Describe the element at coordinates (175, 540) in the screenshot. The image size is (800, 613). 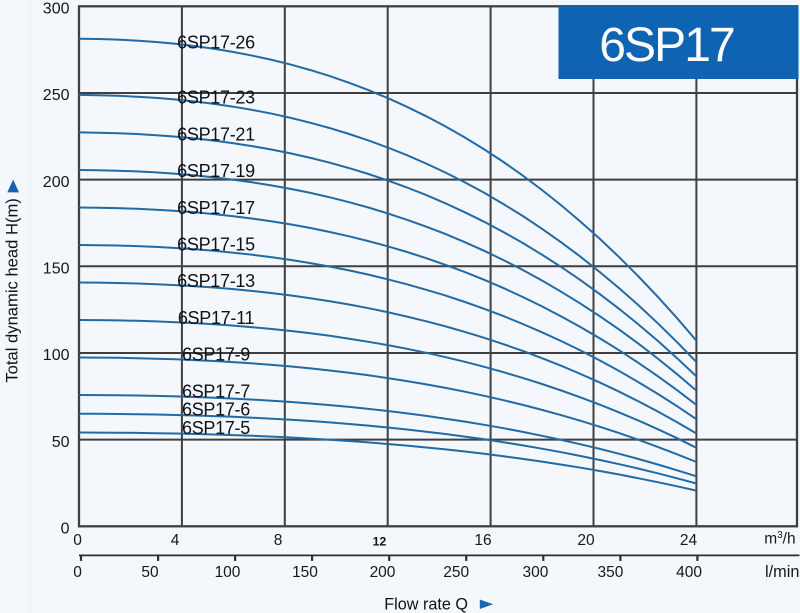
I see `svg-text: 4` at that location.